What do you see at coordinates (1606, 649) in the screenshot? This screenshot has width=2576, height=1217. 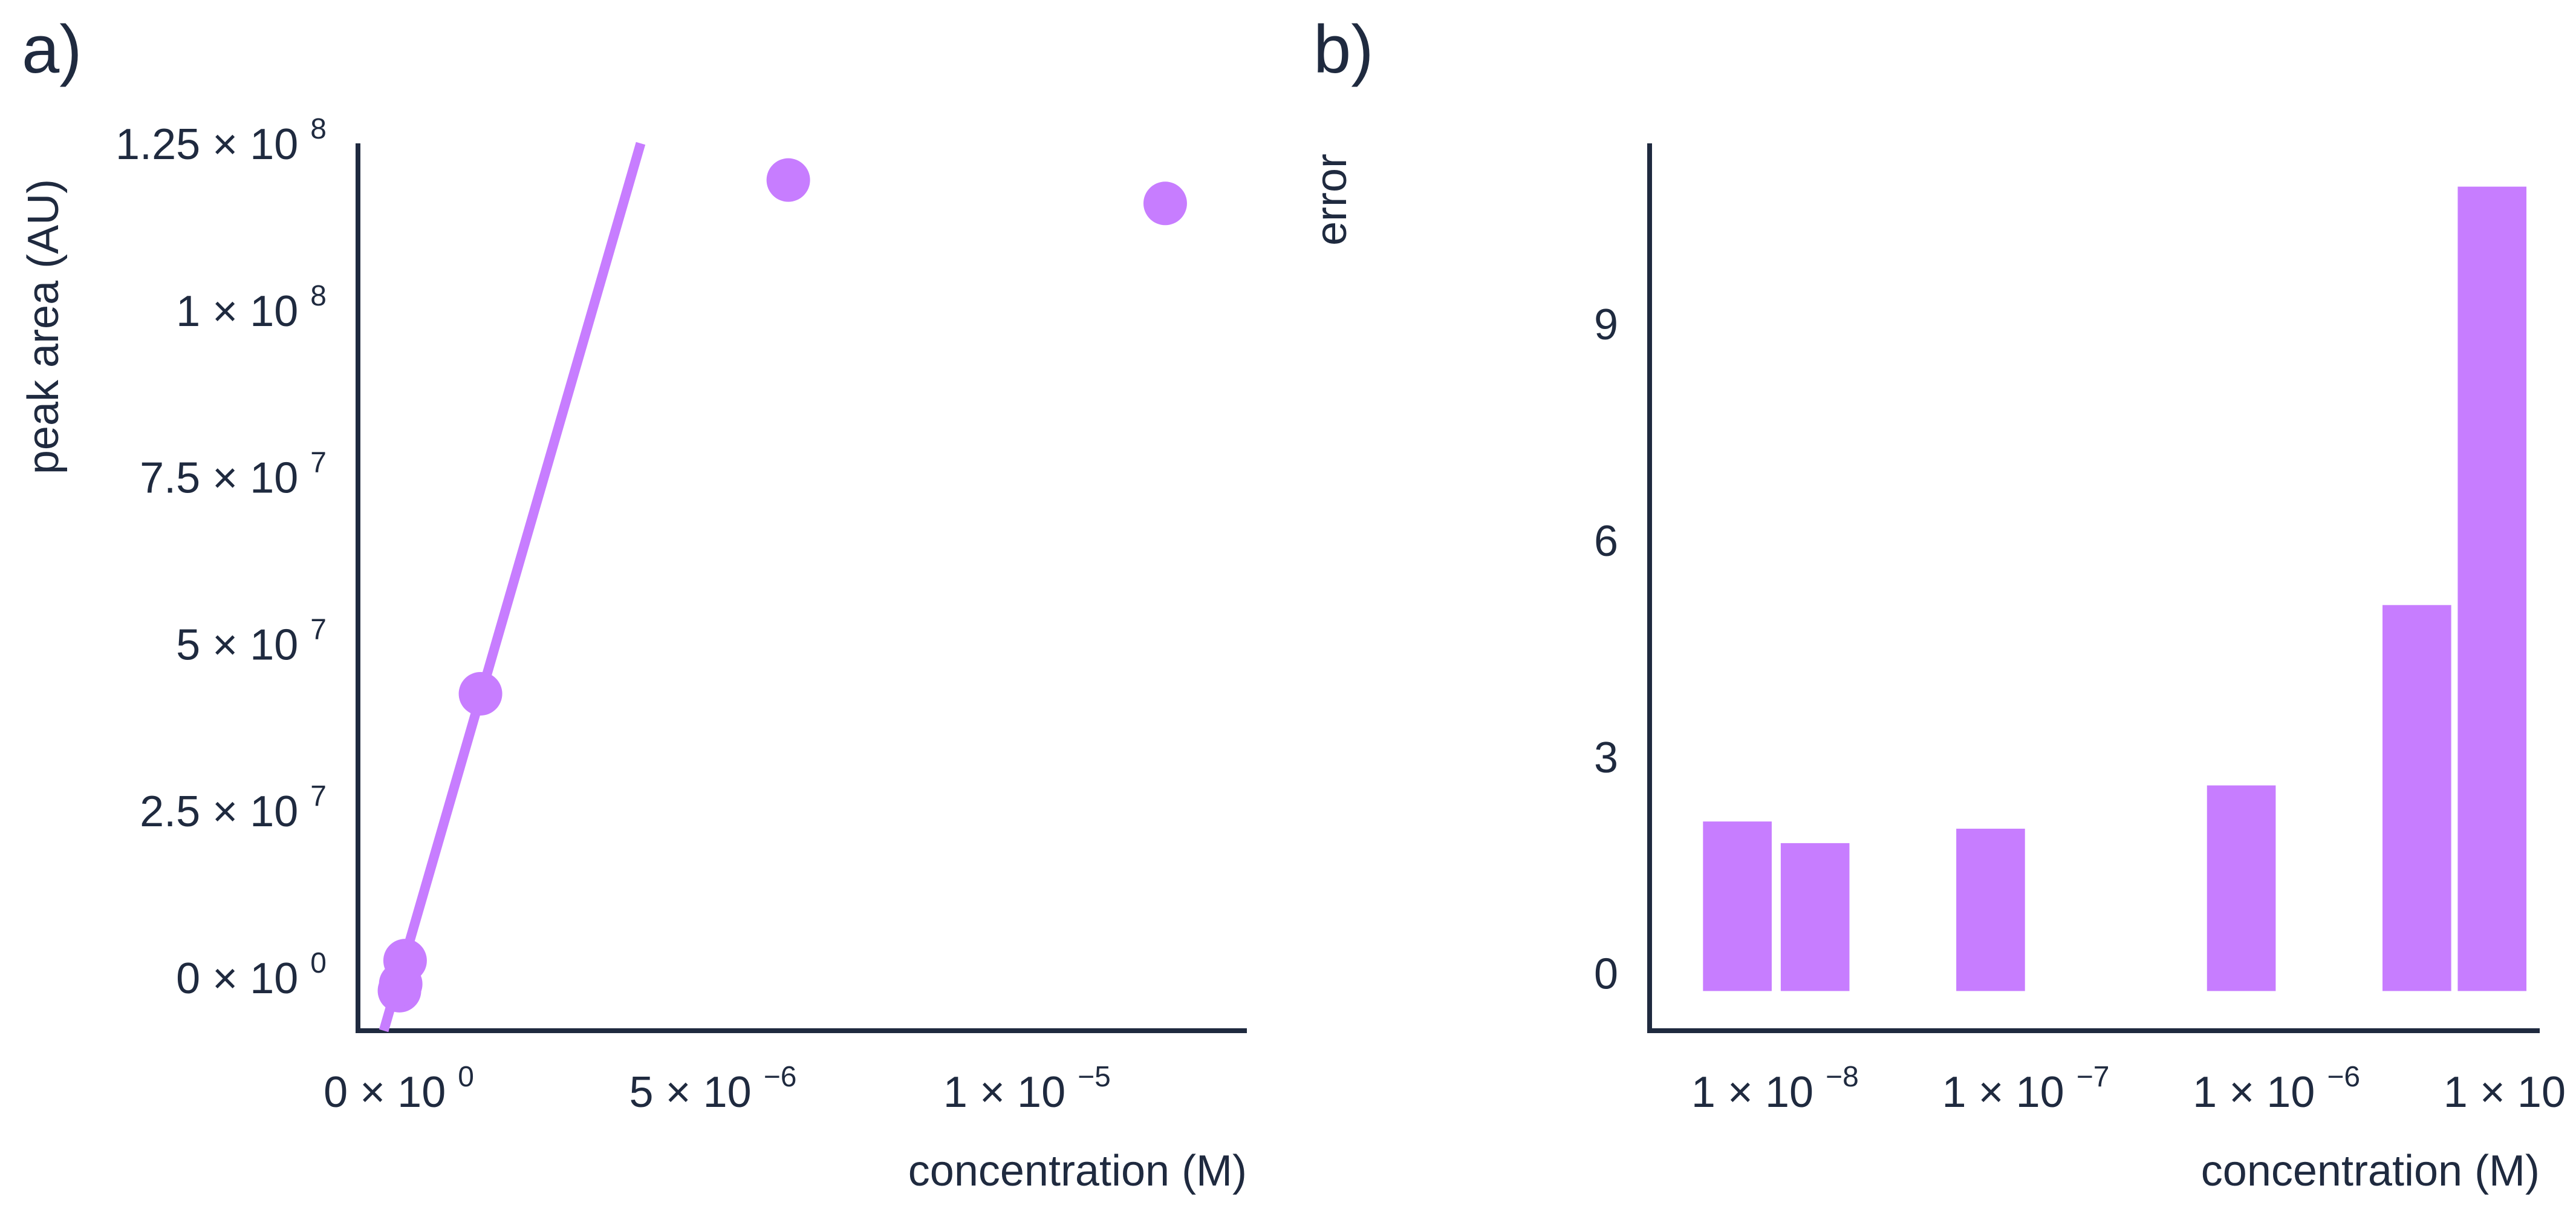 I see `panel-b-y-ticks: 0 3 6 9` at bounding box center [1606, 649].